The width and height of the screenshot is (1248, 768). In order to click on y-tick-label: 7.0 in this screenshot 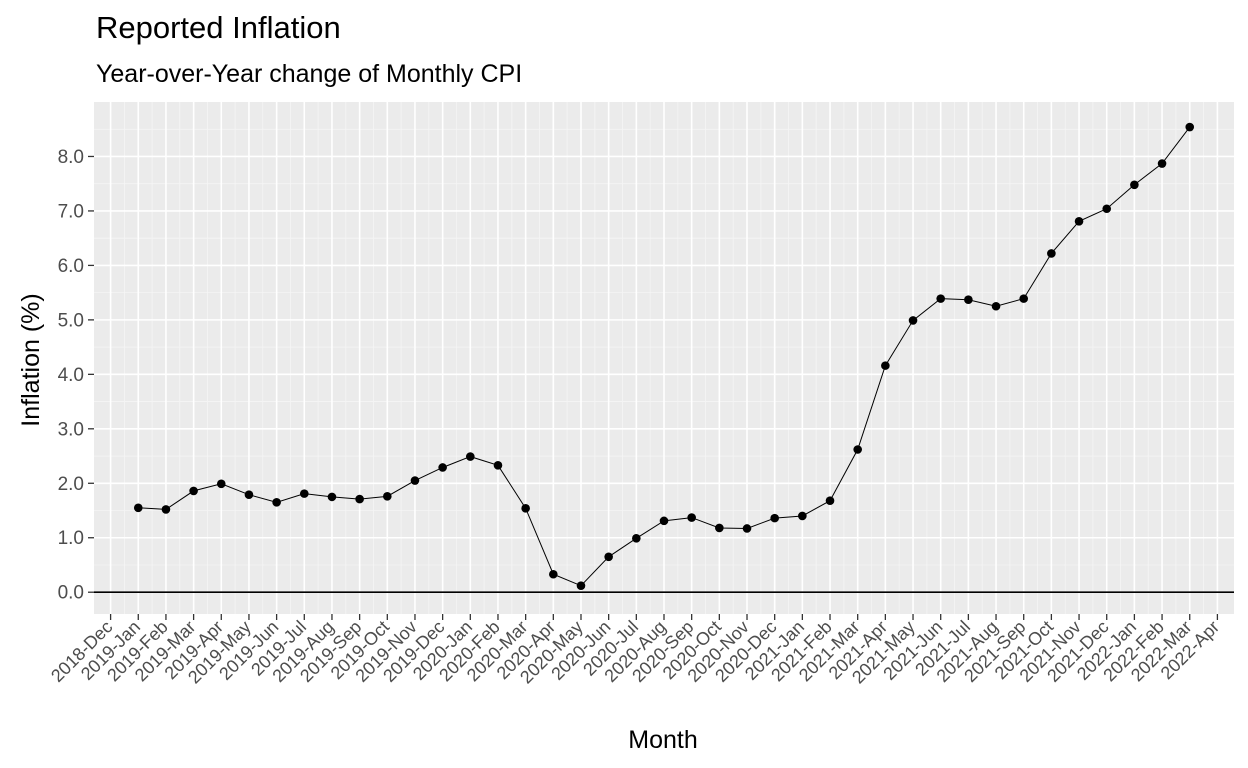, I will do `click(71, 211)`.